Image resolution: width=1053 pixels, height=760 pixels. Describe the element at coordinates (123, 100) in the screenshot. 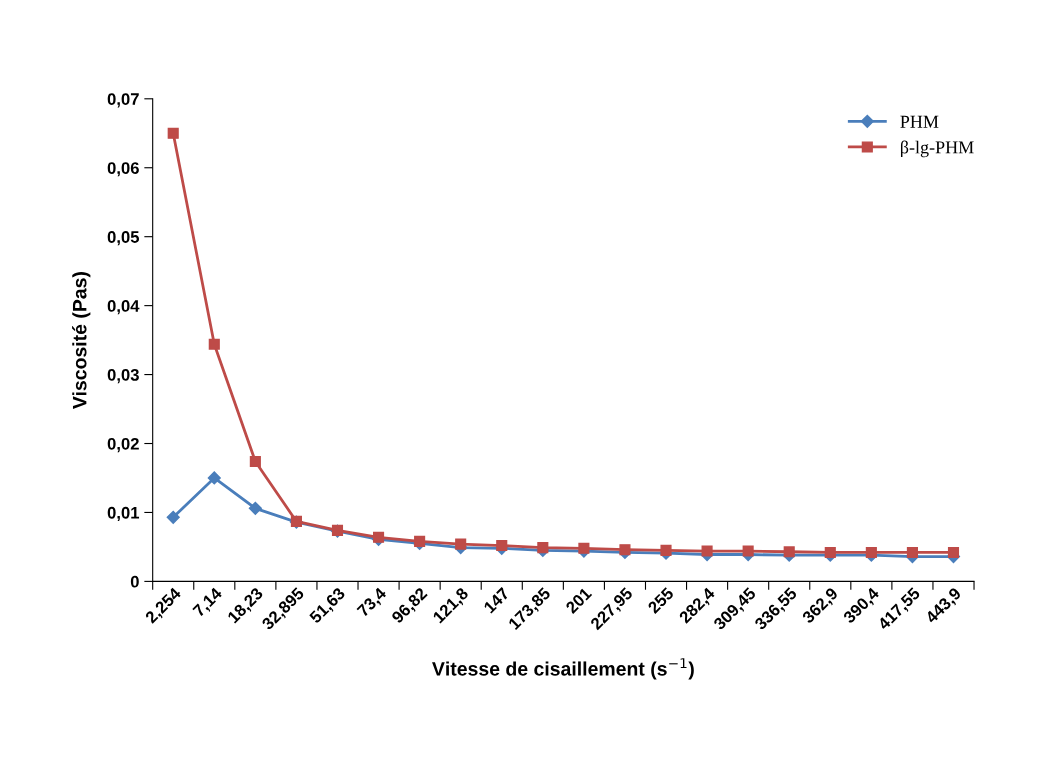

I see `y-tick-label: 0,07` at that location.